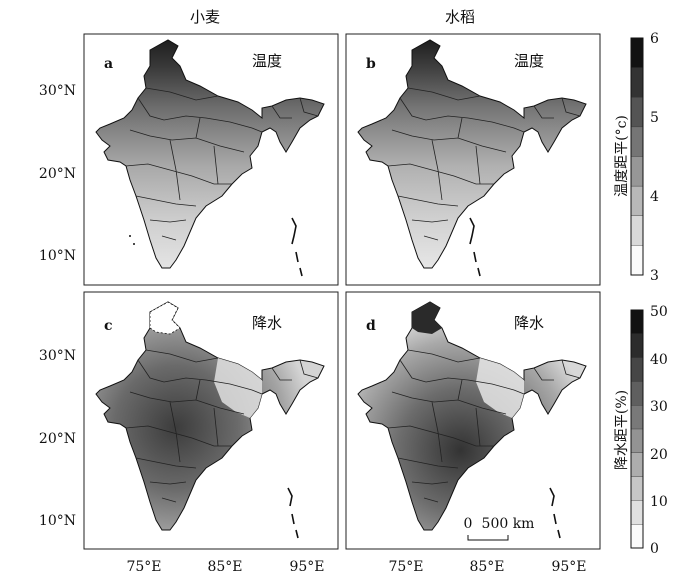 This screenshot has width=700, height=581. Describe the element at coordinates (456, 164) in the screenshot. I see `state-borders-b` at that location.